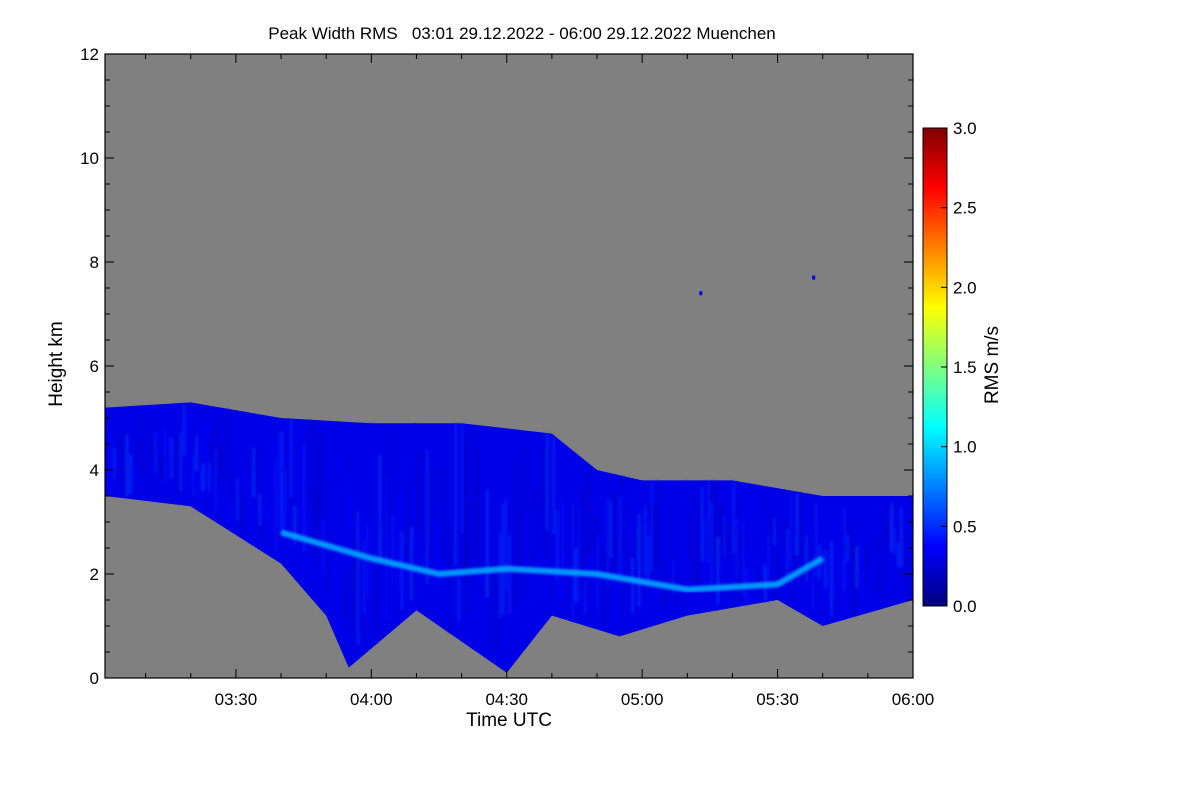 The height and width of the screenshot is (805, 1200). Describe the element at coordinates (965, 526) in the screenshot. I see `colorbar-tick-label: 0.5` at that location.